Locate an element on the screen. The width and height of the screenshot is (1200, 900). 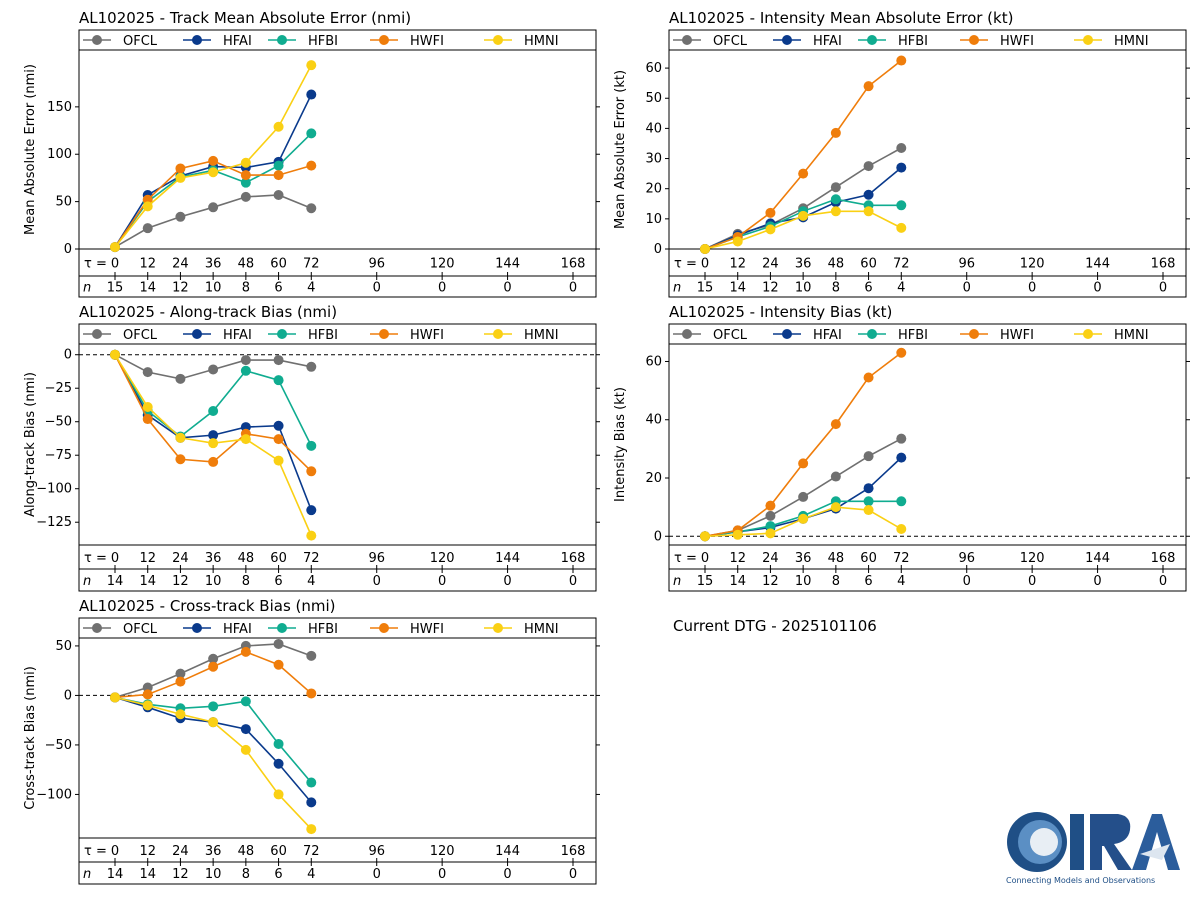
cross-frame is located at coordinates (337, 751).